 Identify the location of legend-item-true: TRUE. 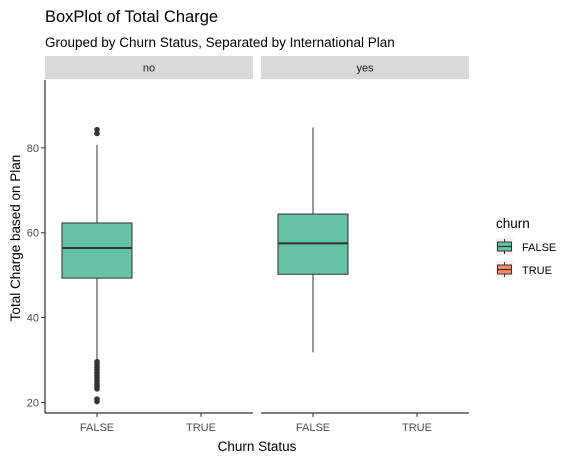
(524, 269).